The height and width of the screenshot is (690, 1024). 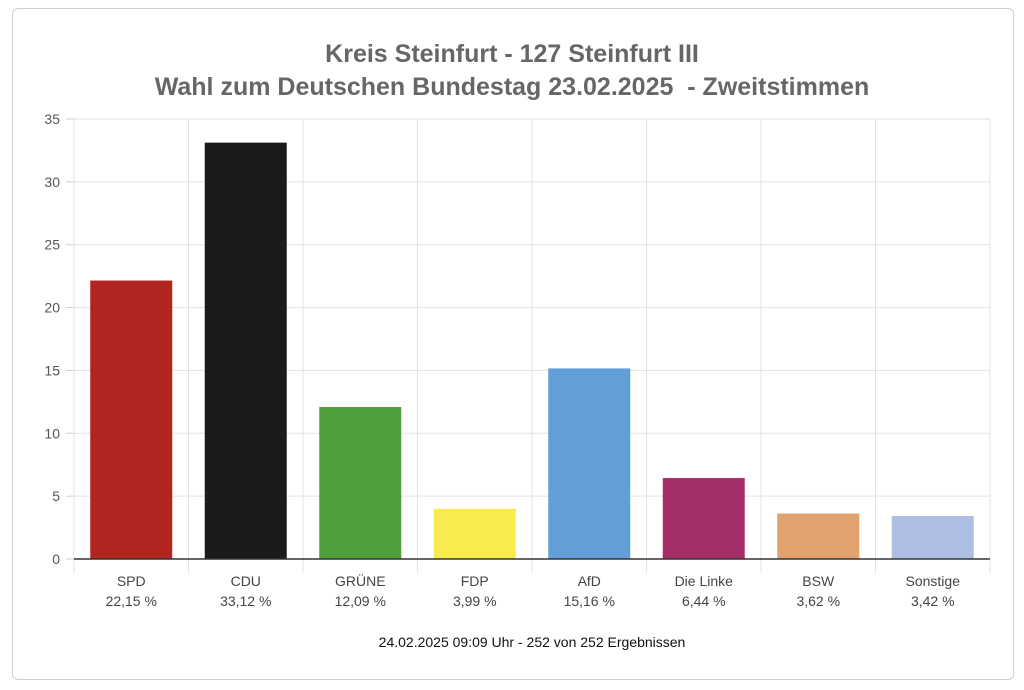 I want to click on x-category-label: SPD, so click(x=131, y=581).